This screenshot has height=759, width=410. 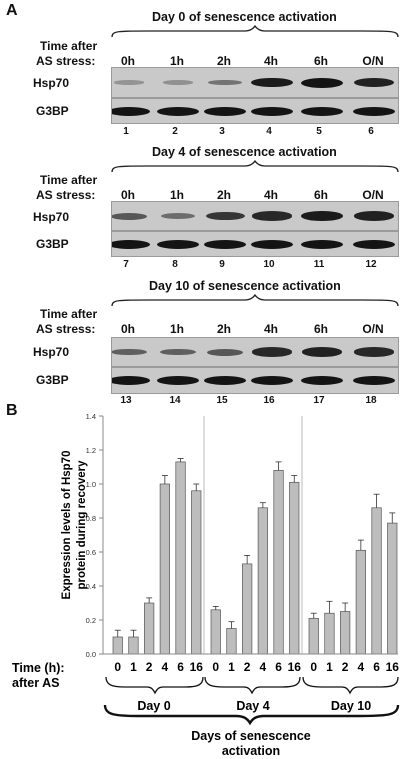 What do you see at coordinates (245, 286) in the screenshot?
I see `block-3-title: Day 10 of senescence activation` at bounding box center [245, 286].